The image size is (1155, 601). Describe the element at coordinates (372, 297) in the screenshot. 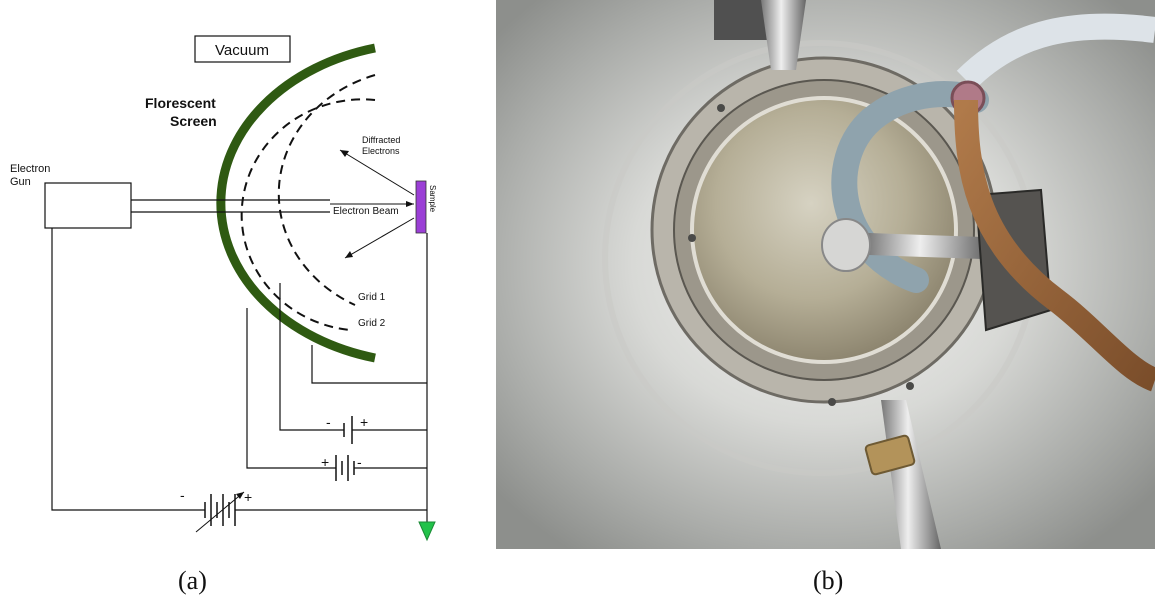

I see `grid-1-label: Grid 1` at that location.